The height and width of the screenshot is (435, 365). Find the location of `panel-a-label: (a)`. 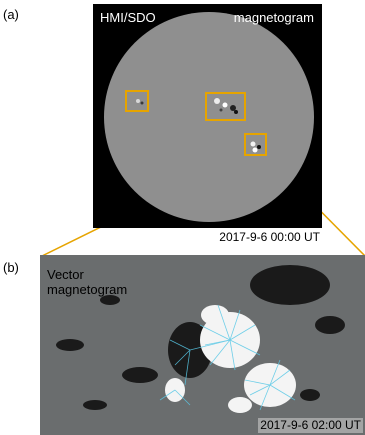

panel-a-label: (a) is located at coordinates (11, 14).